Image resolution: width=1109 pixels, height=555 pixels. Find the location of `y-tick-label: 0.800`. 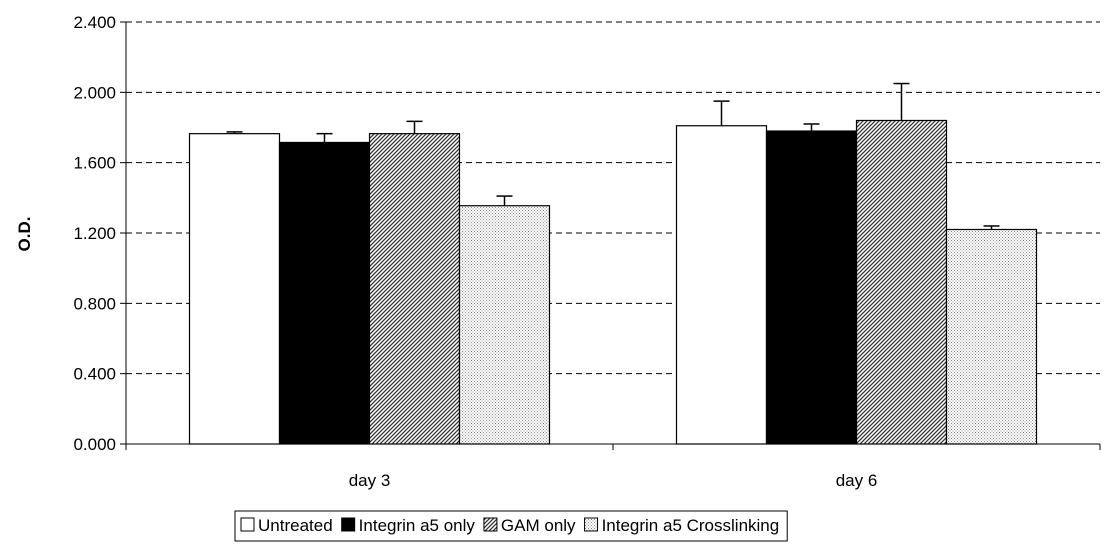

y-tick-label: 0.800 is located at coordinates (94, 303).